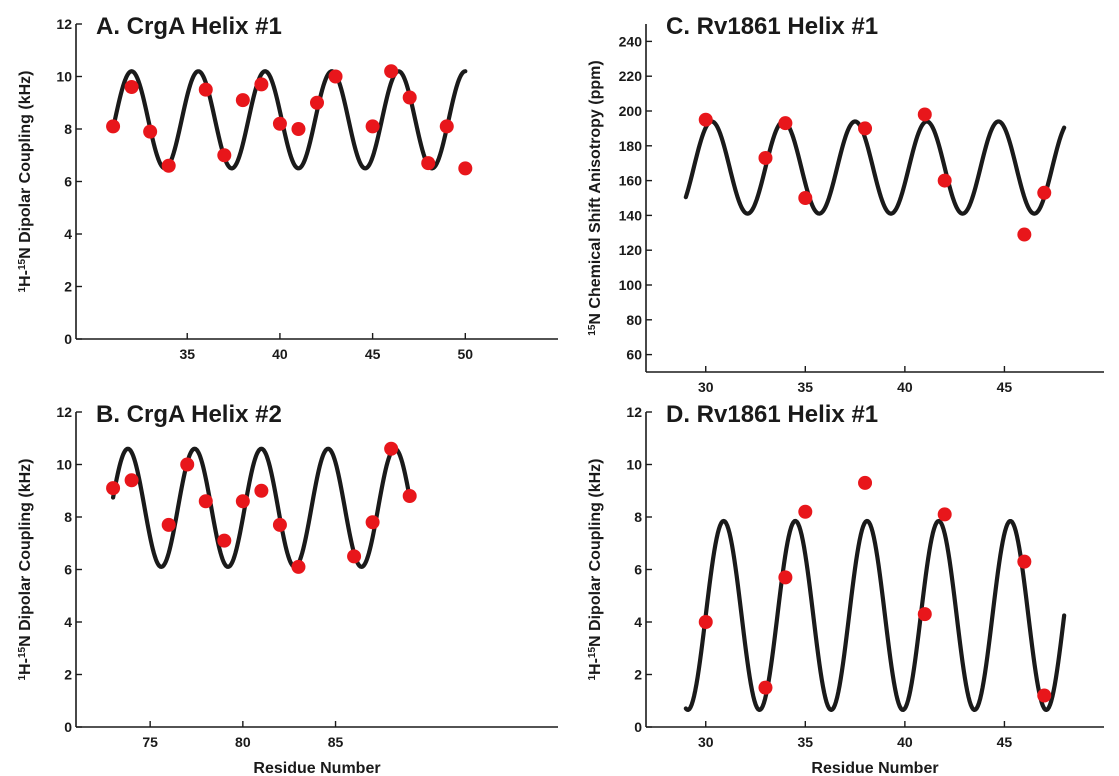 The image size is (1119, 776). I want to click on x-tick-label: 80, so click(243, 742).